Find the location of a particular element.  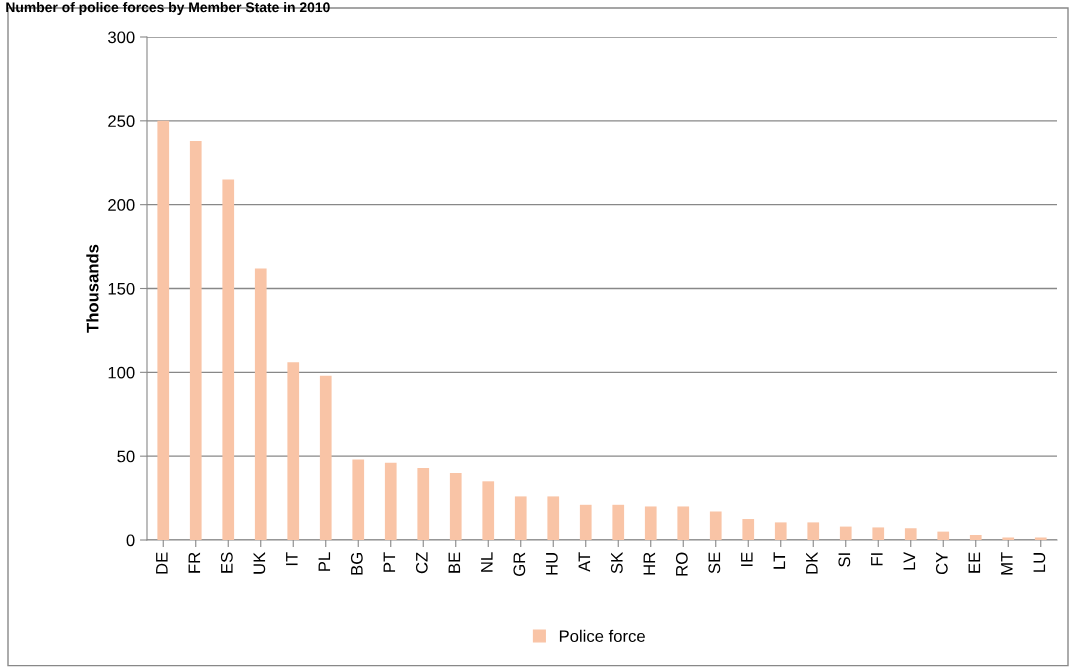

y-tick-label: 250 is located at coordinates (121, 121).